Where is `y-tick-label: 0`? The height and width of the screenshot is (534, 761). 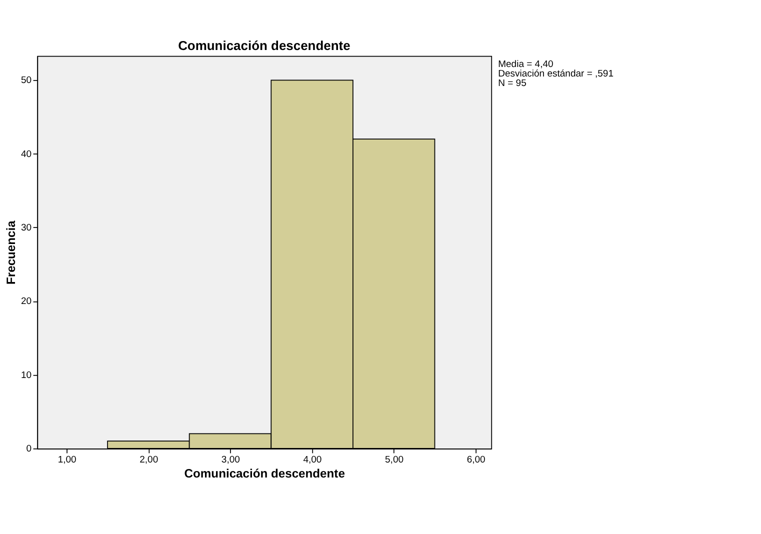 y-tick-label: 0 is located at coordinates (29, 448).